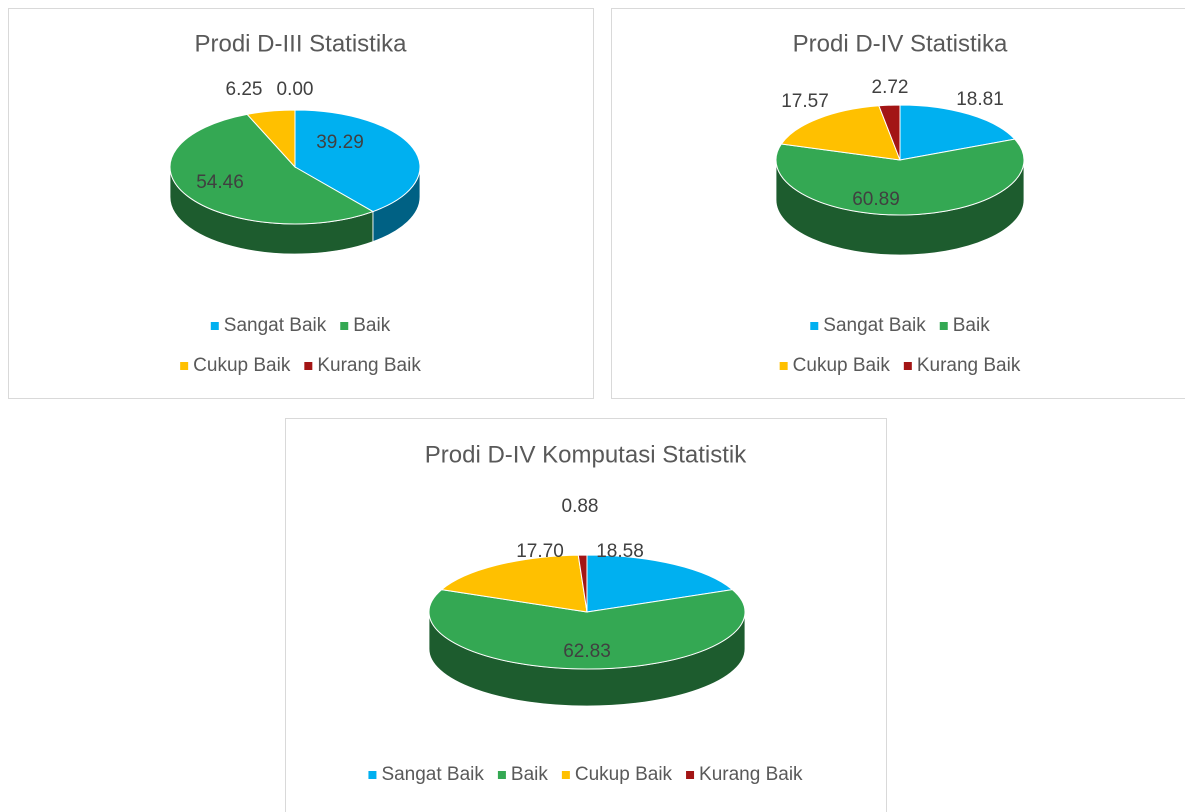 This screenshot has width=1185, height=812. I want to click on data-label: 39.29, so click(340, 142).